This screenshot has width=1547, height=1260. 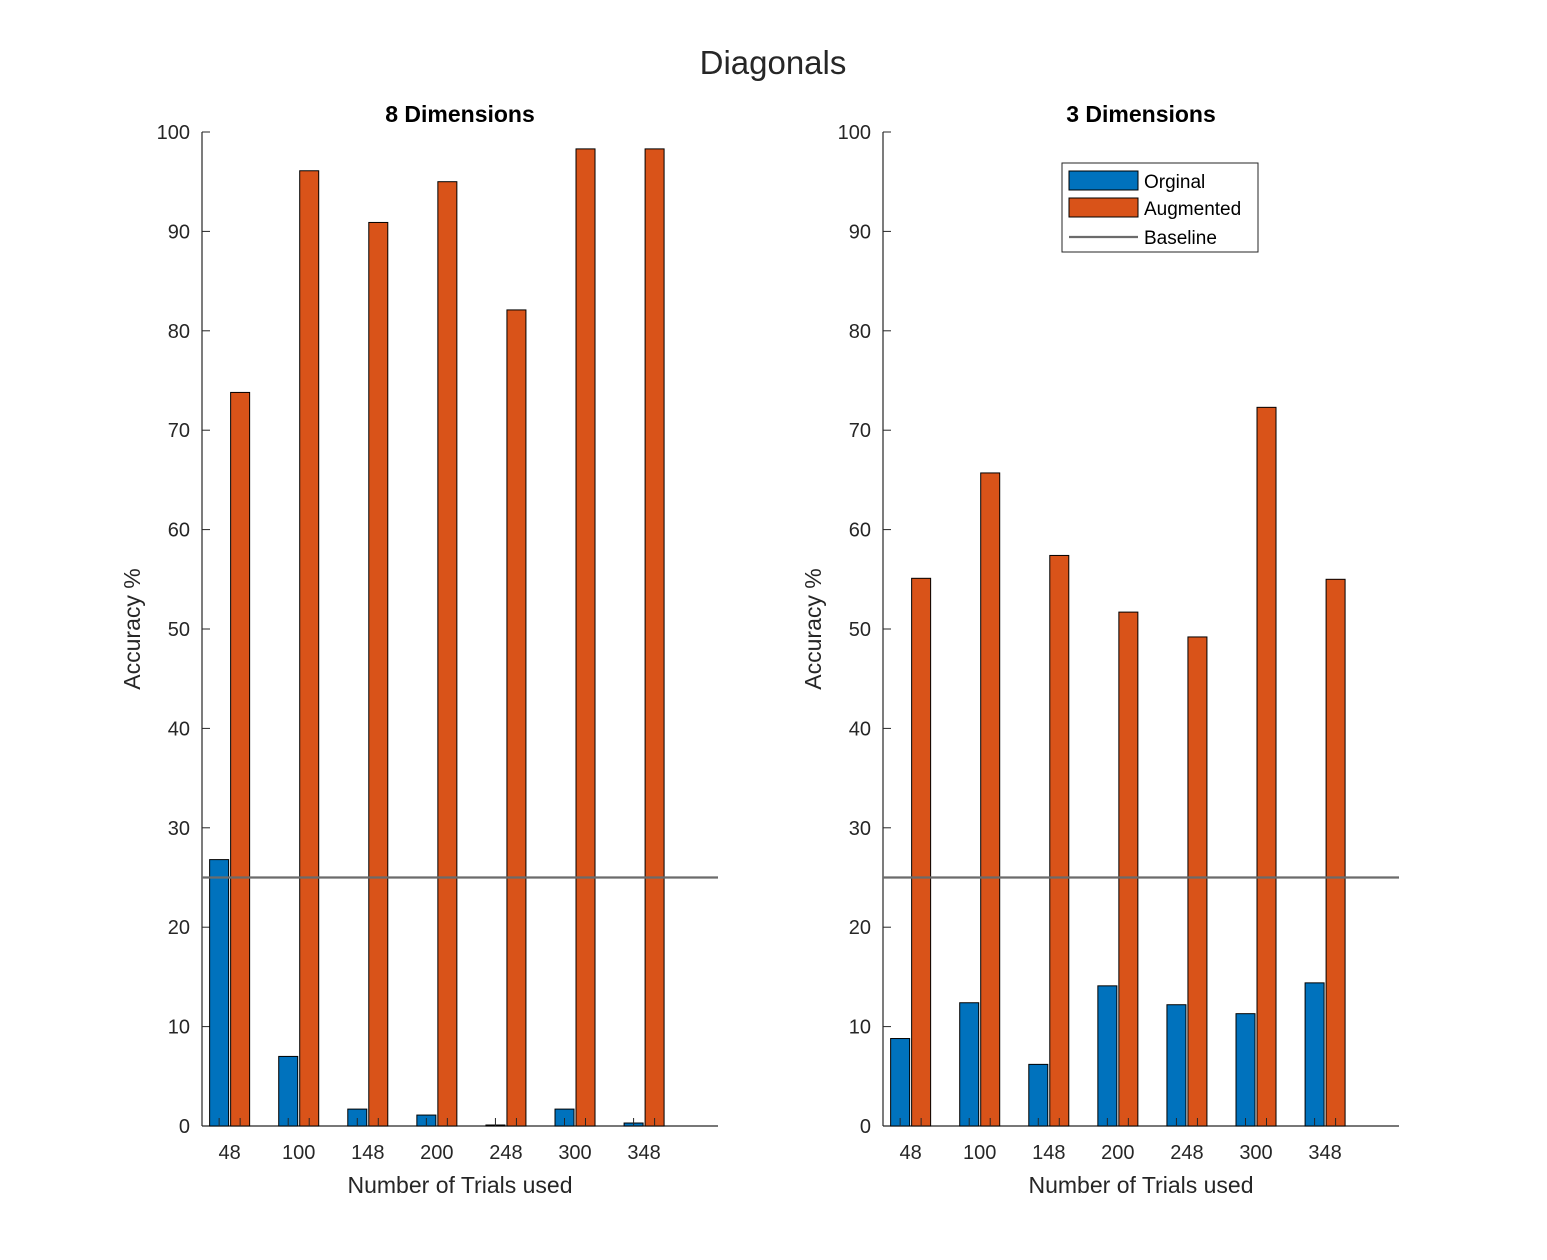 I want to click on legend-label-augmented: Augmented, so click(x=1192, y=209).